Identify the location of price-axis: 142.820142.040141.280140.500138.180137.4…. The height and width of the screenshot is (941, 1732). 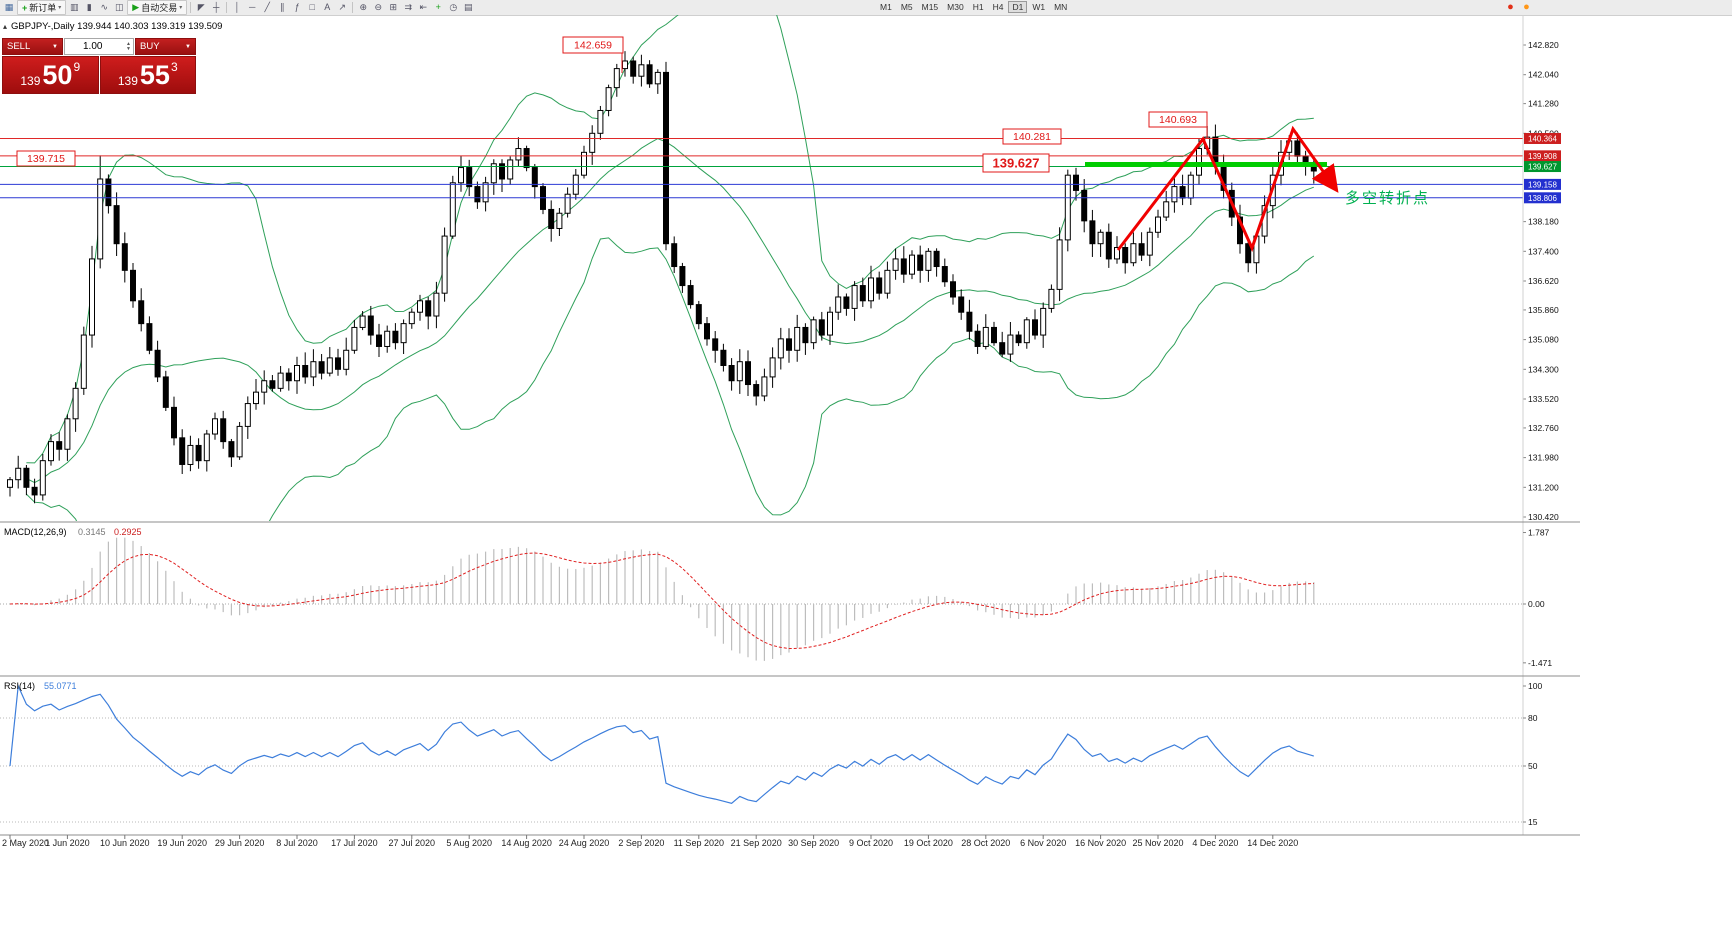
(1541, 425).